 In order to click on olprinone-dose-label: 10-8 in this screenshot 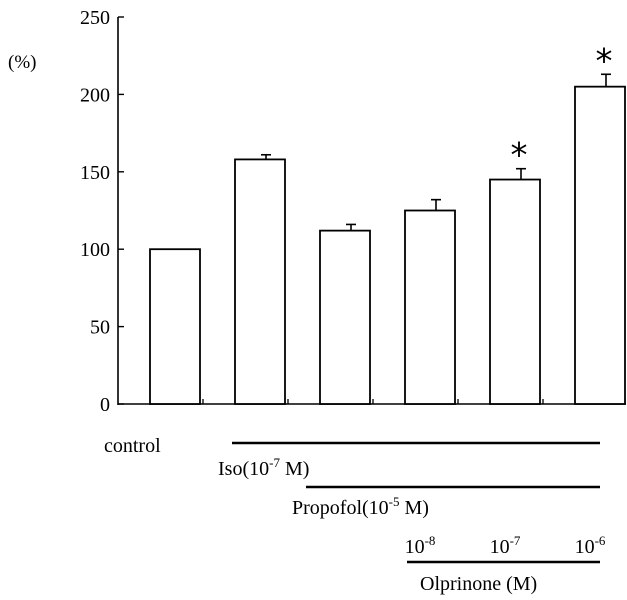, I will do `click(420, 545)`.